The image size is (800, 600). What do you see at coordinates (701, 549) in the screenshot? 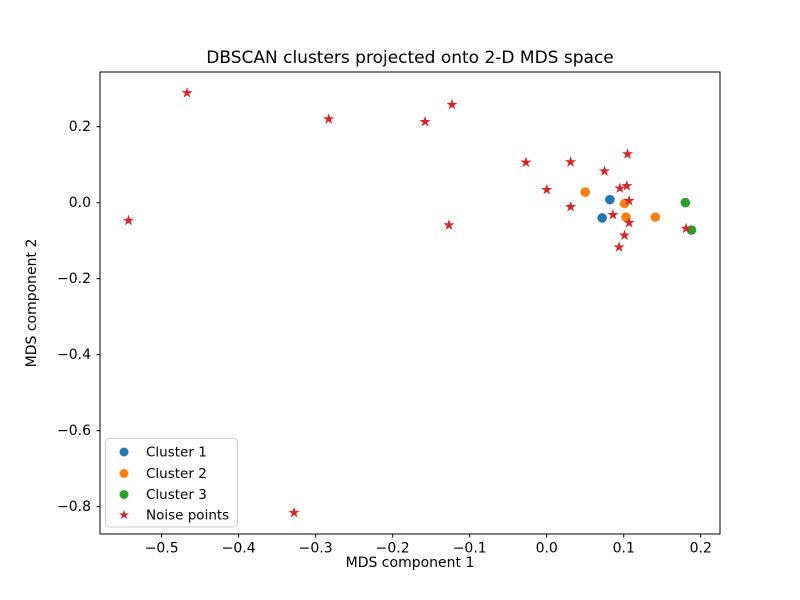
I see `x-tick-label: 0.2` at bounding box center [701, 549].